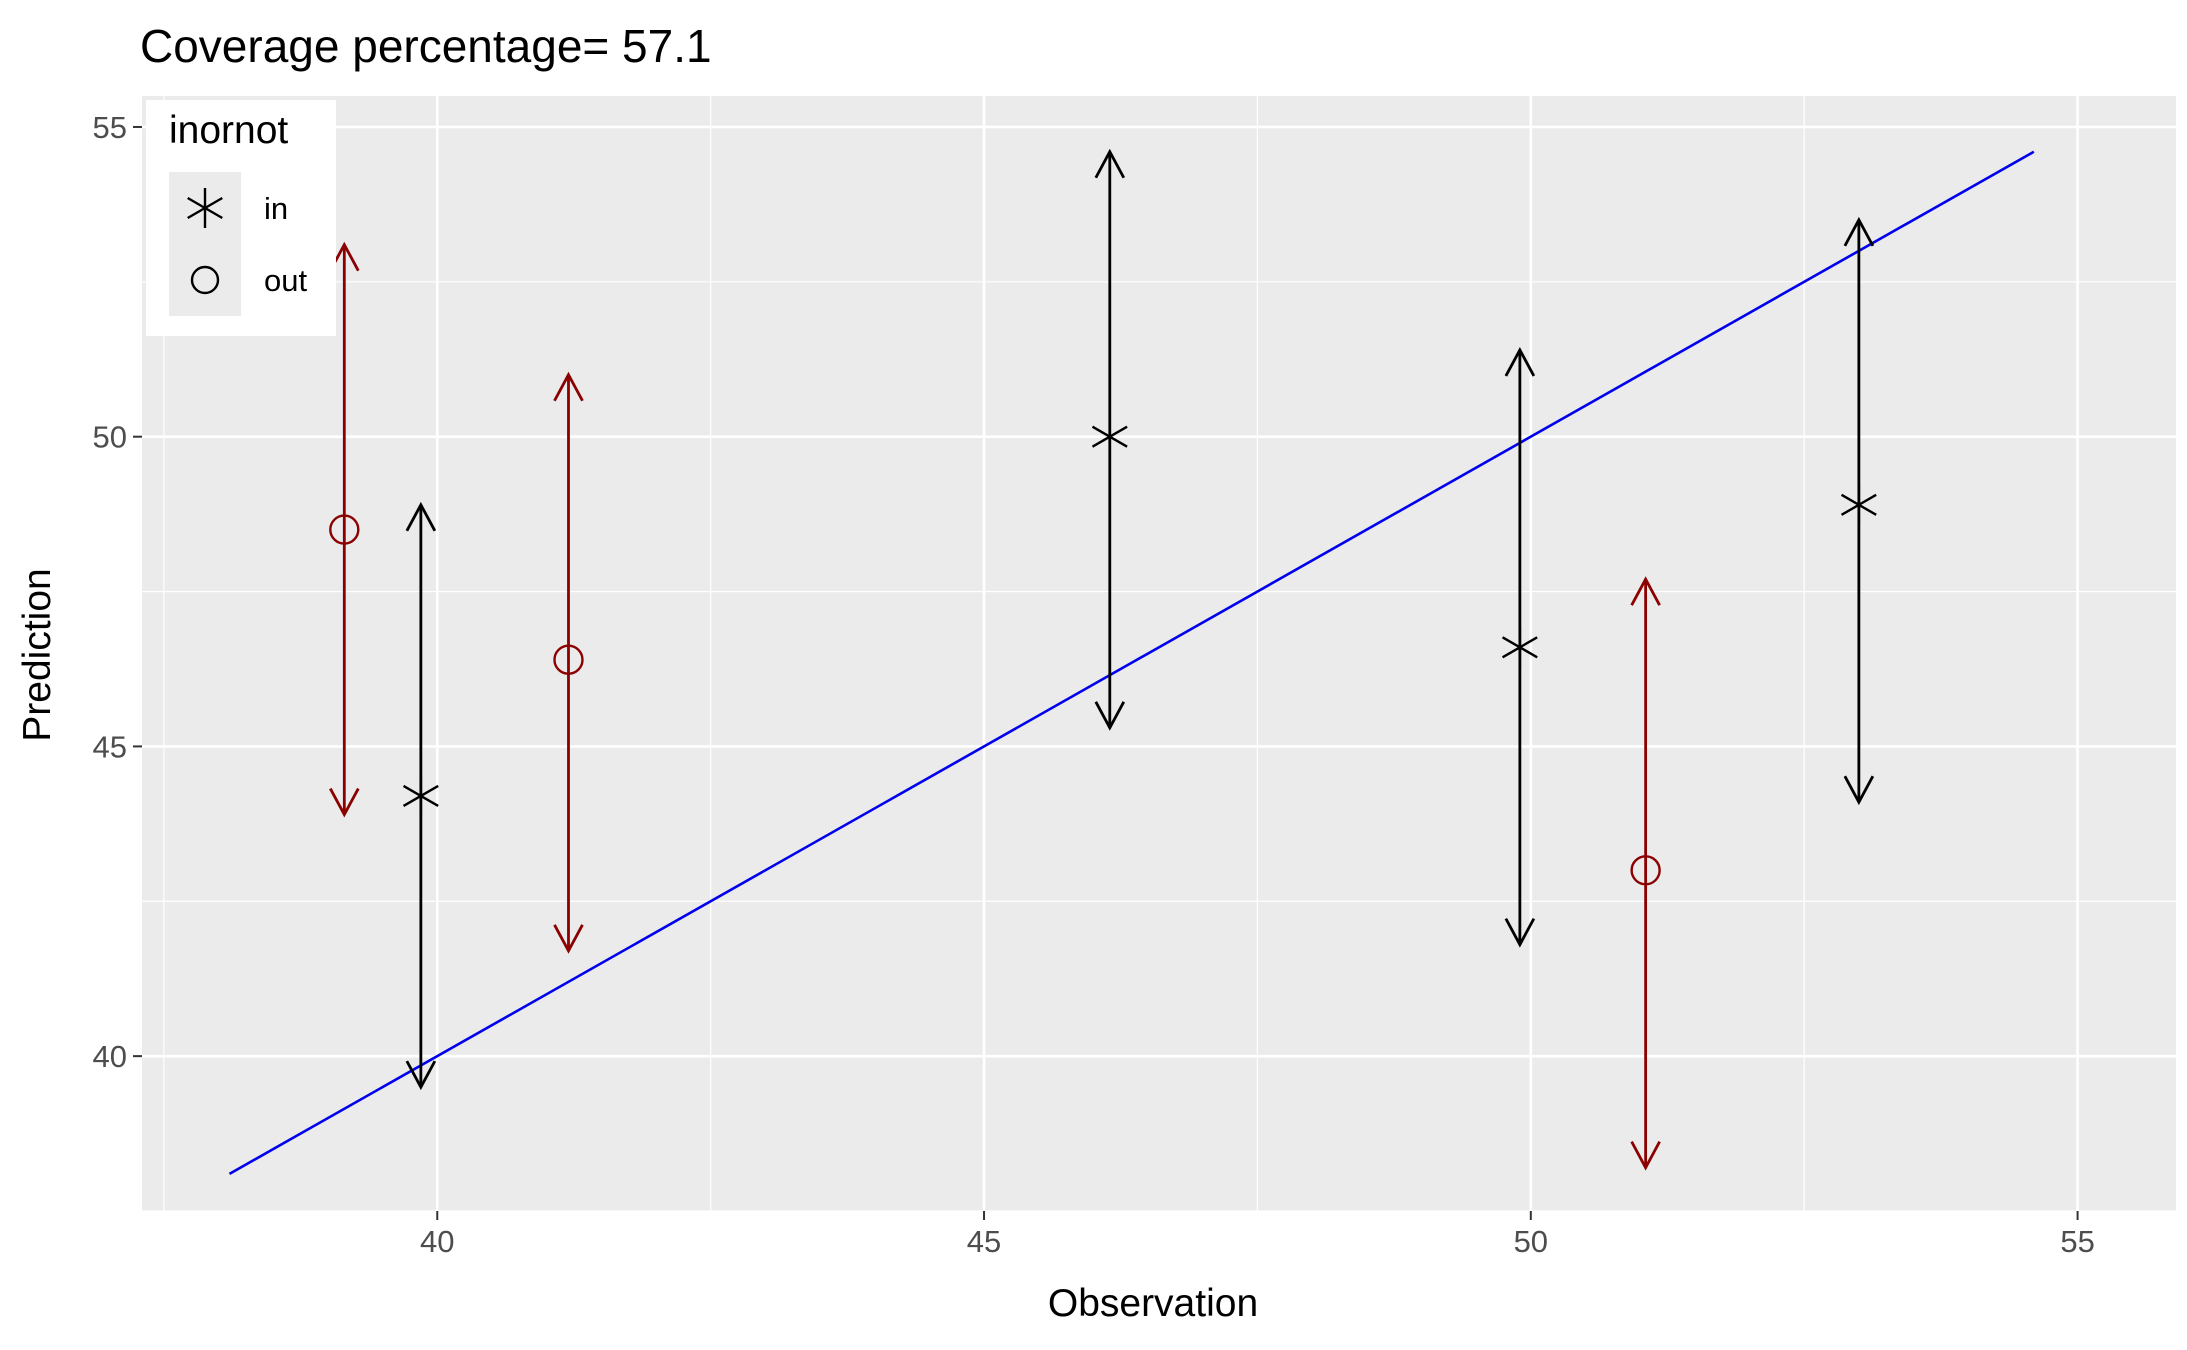 The width and height of the screenshot is (2187, 1350). What do you see at coordinates (110, 746) in the screenshot?
I see `y-tick-label: 45` at bounding box center [110, 746].